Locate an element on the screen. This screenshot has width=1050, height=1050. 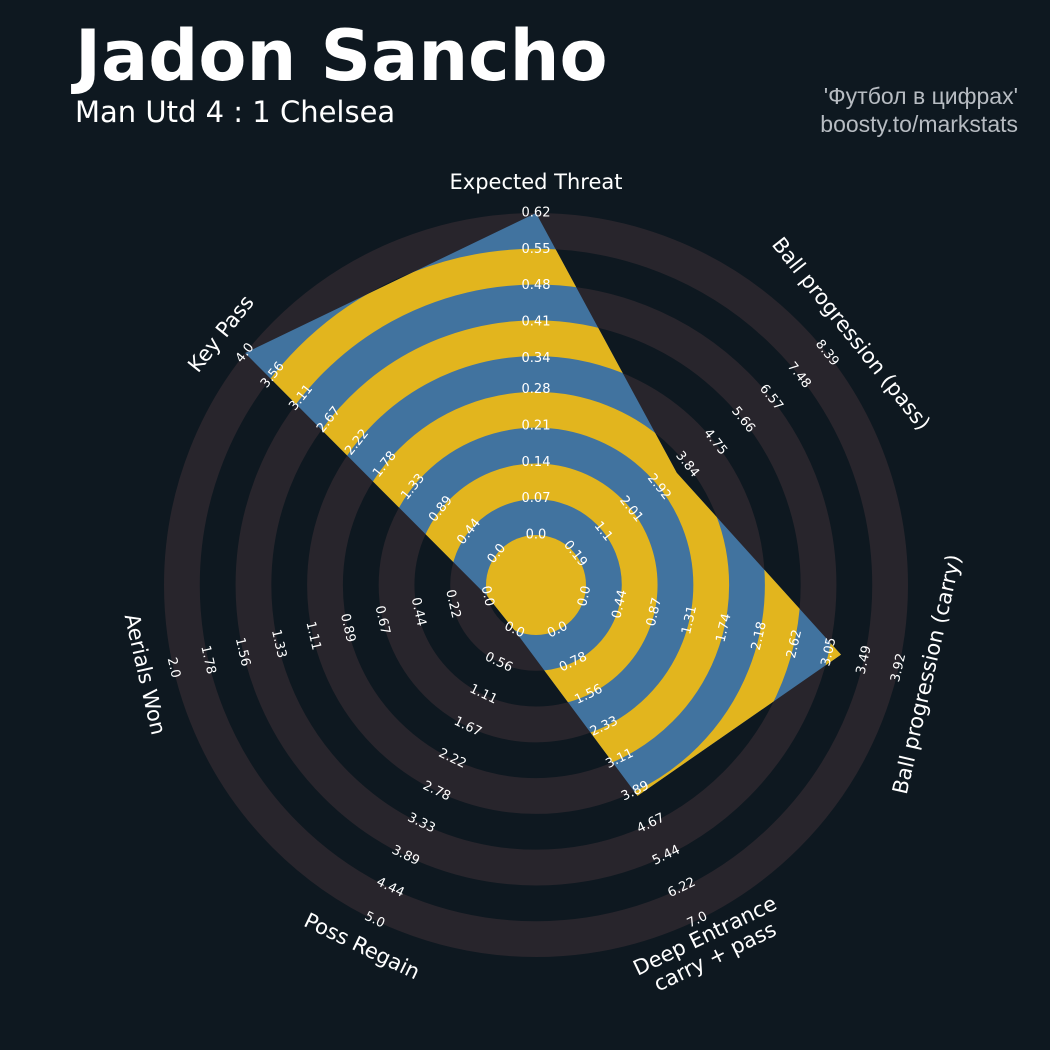
axis-label: Expected Threat is located at coordinates (536, 182).